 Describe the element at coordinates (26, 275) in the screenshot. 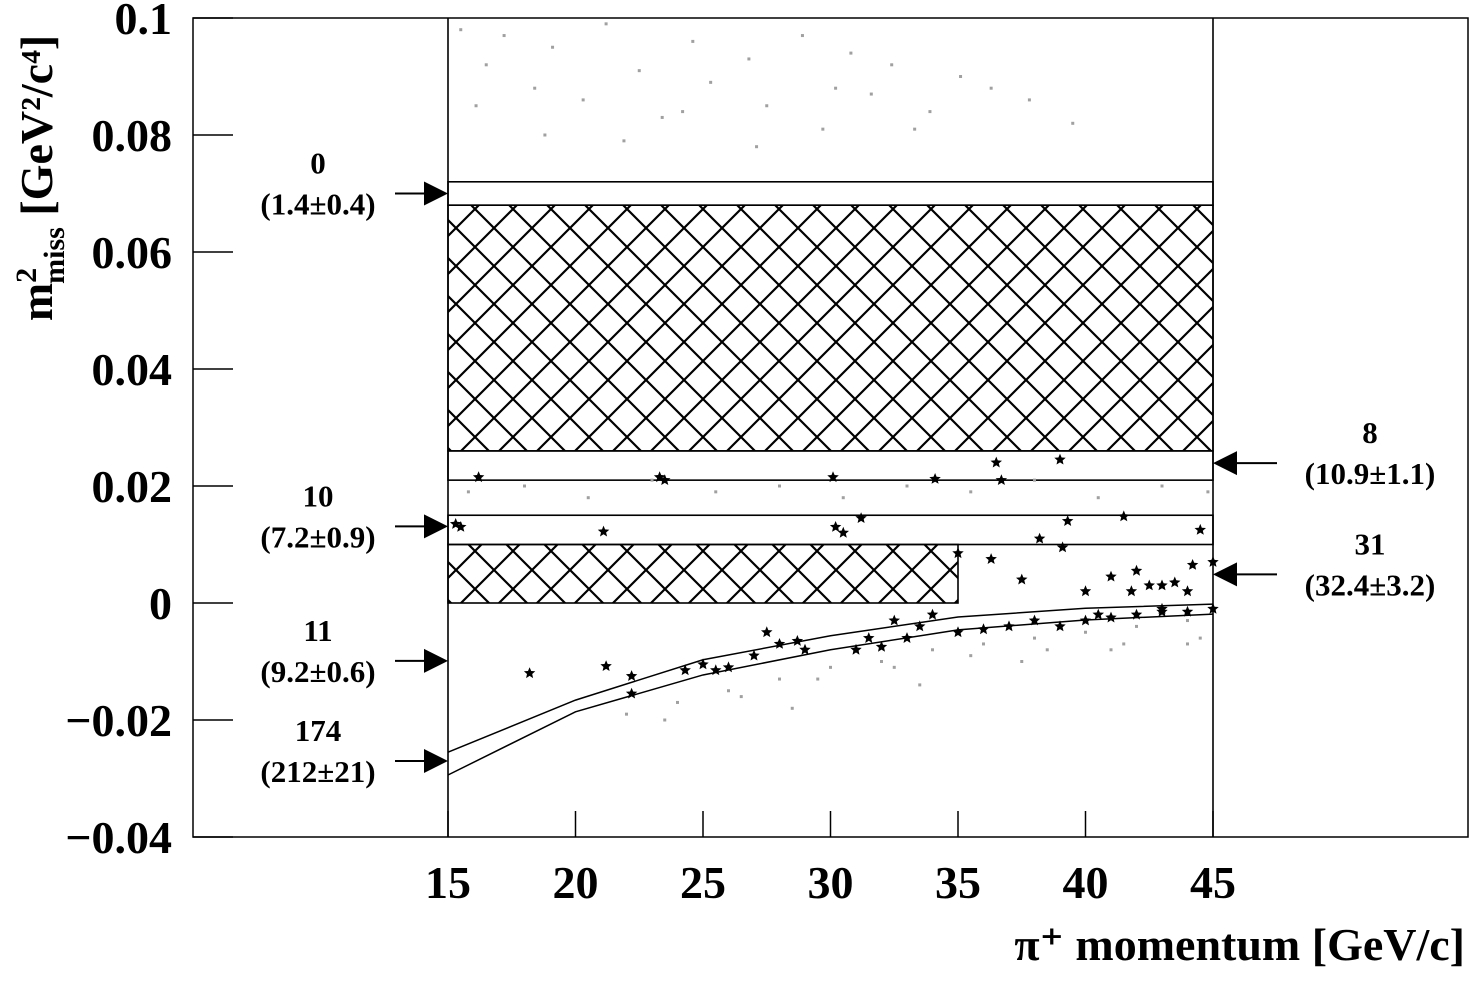

I see `y-label-sup: 2` at that location.